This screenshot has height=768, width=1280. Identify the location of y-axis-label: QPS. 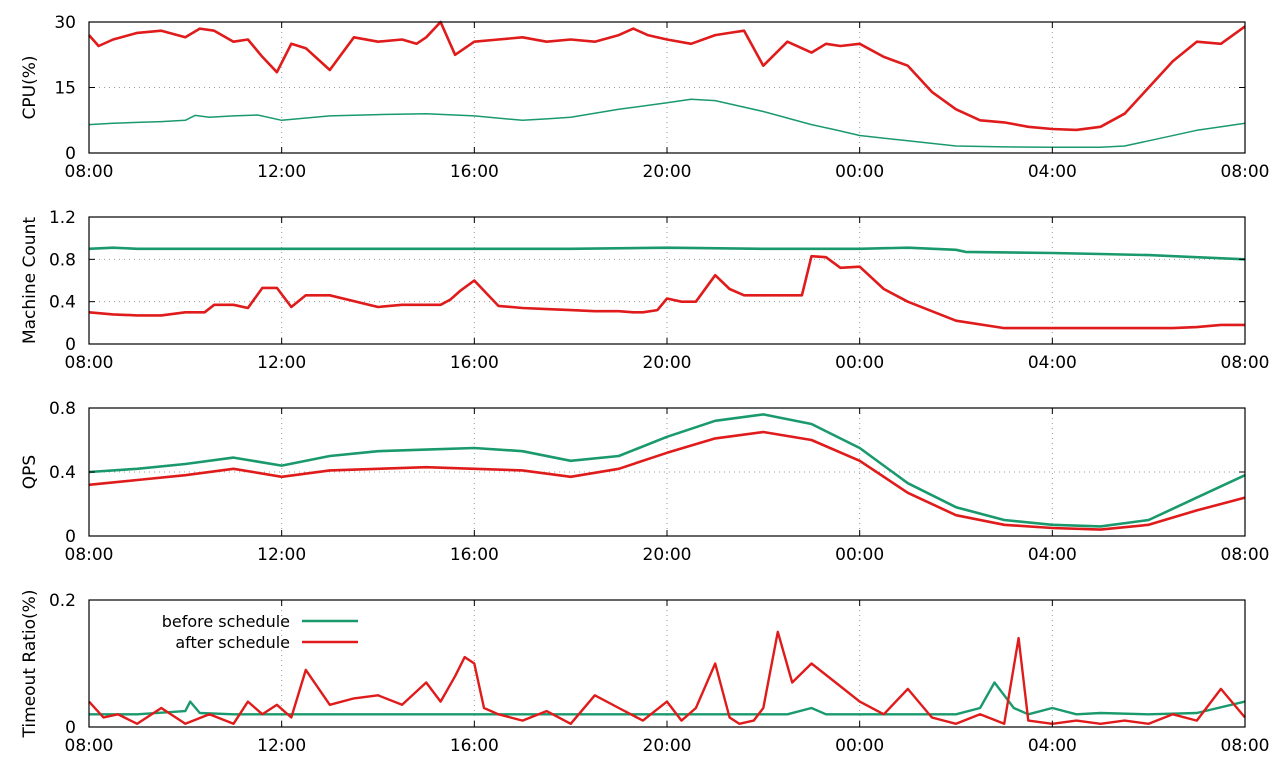
(30, 472).